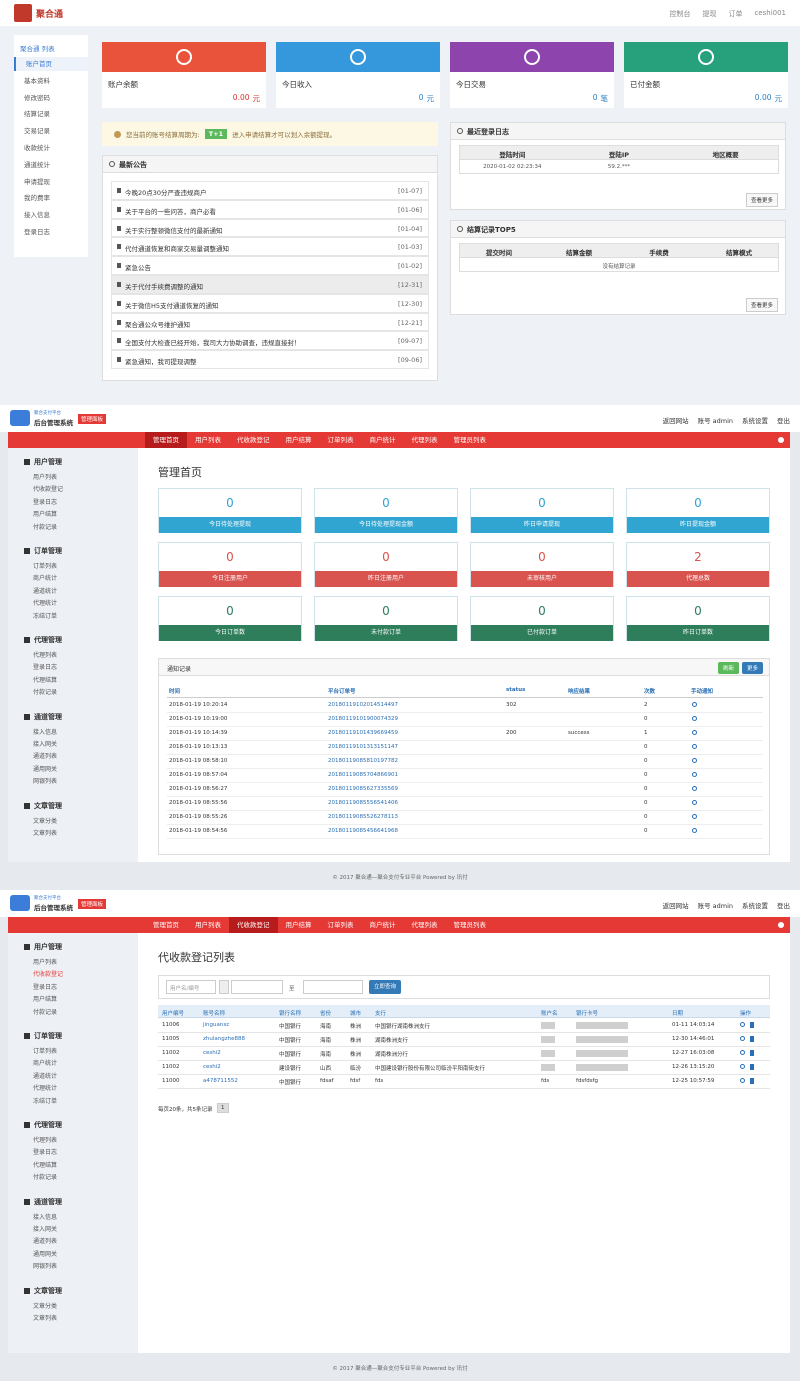 The height and width of the screenshot is (1381, 800). I want to click on sidebar-item: 基本资料, so click(37, 80).